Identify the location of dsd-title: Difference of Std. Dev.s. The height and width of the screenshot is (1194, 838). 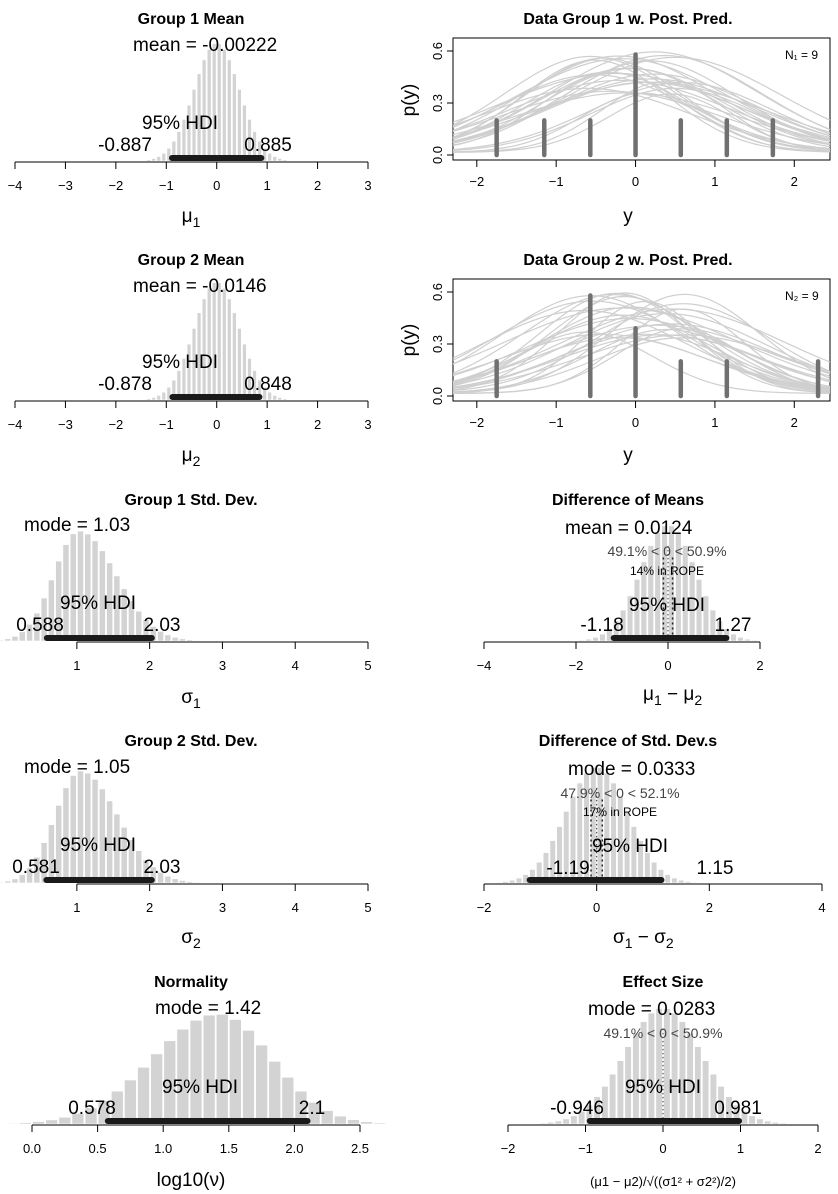
(628, 741).